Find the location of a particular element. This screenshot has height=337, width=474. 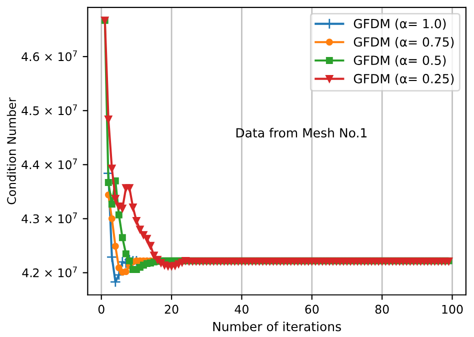

x-tick-label: 60 is located at coordinates (312, 309).